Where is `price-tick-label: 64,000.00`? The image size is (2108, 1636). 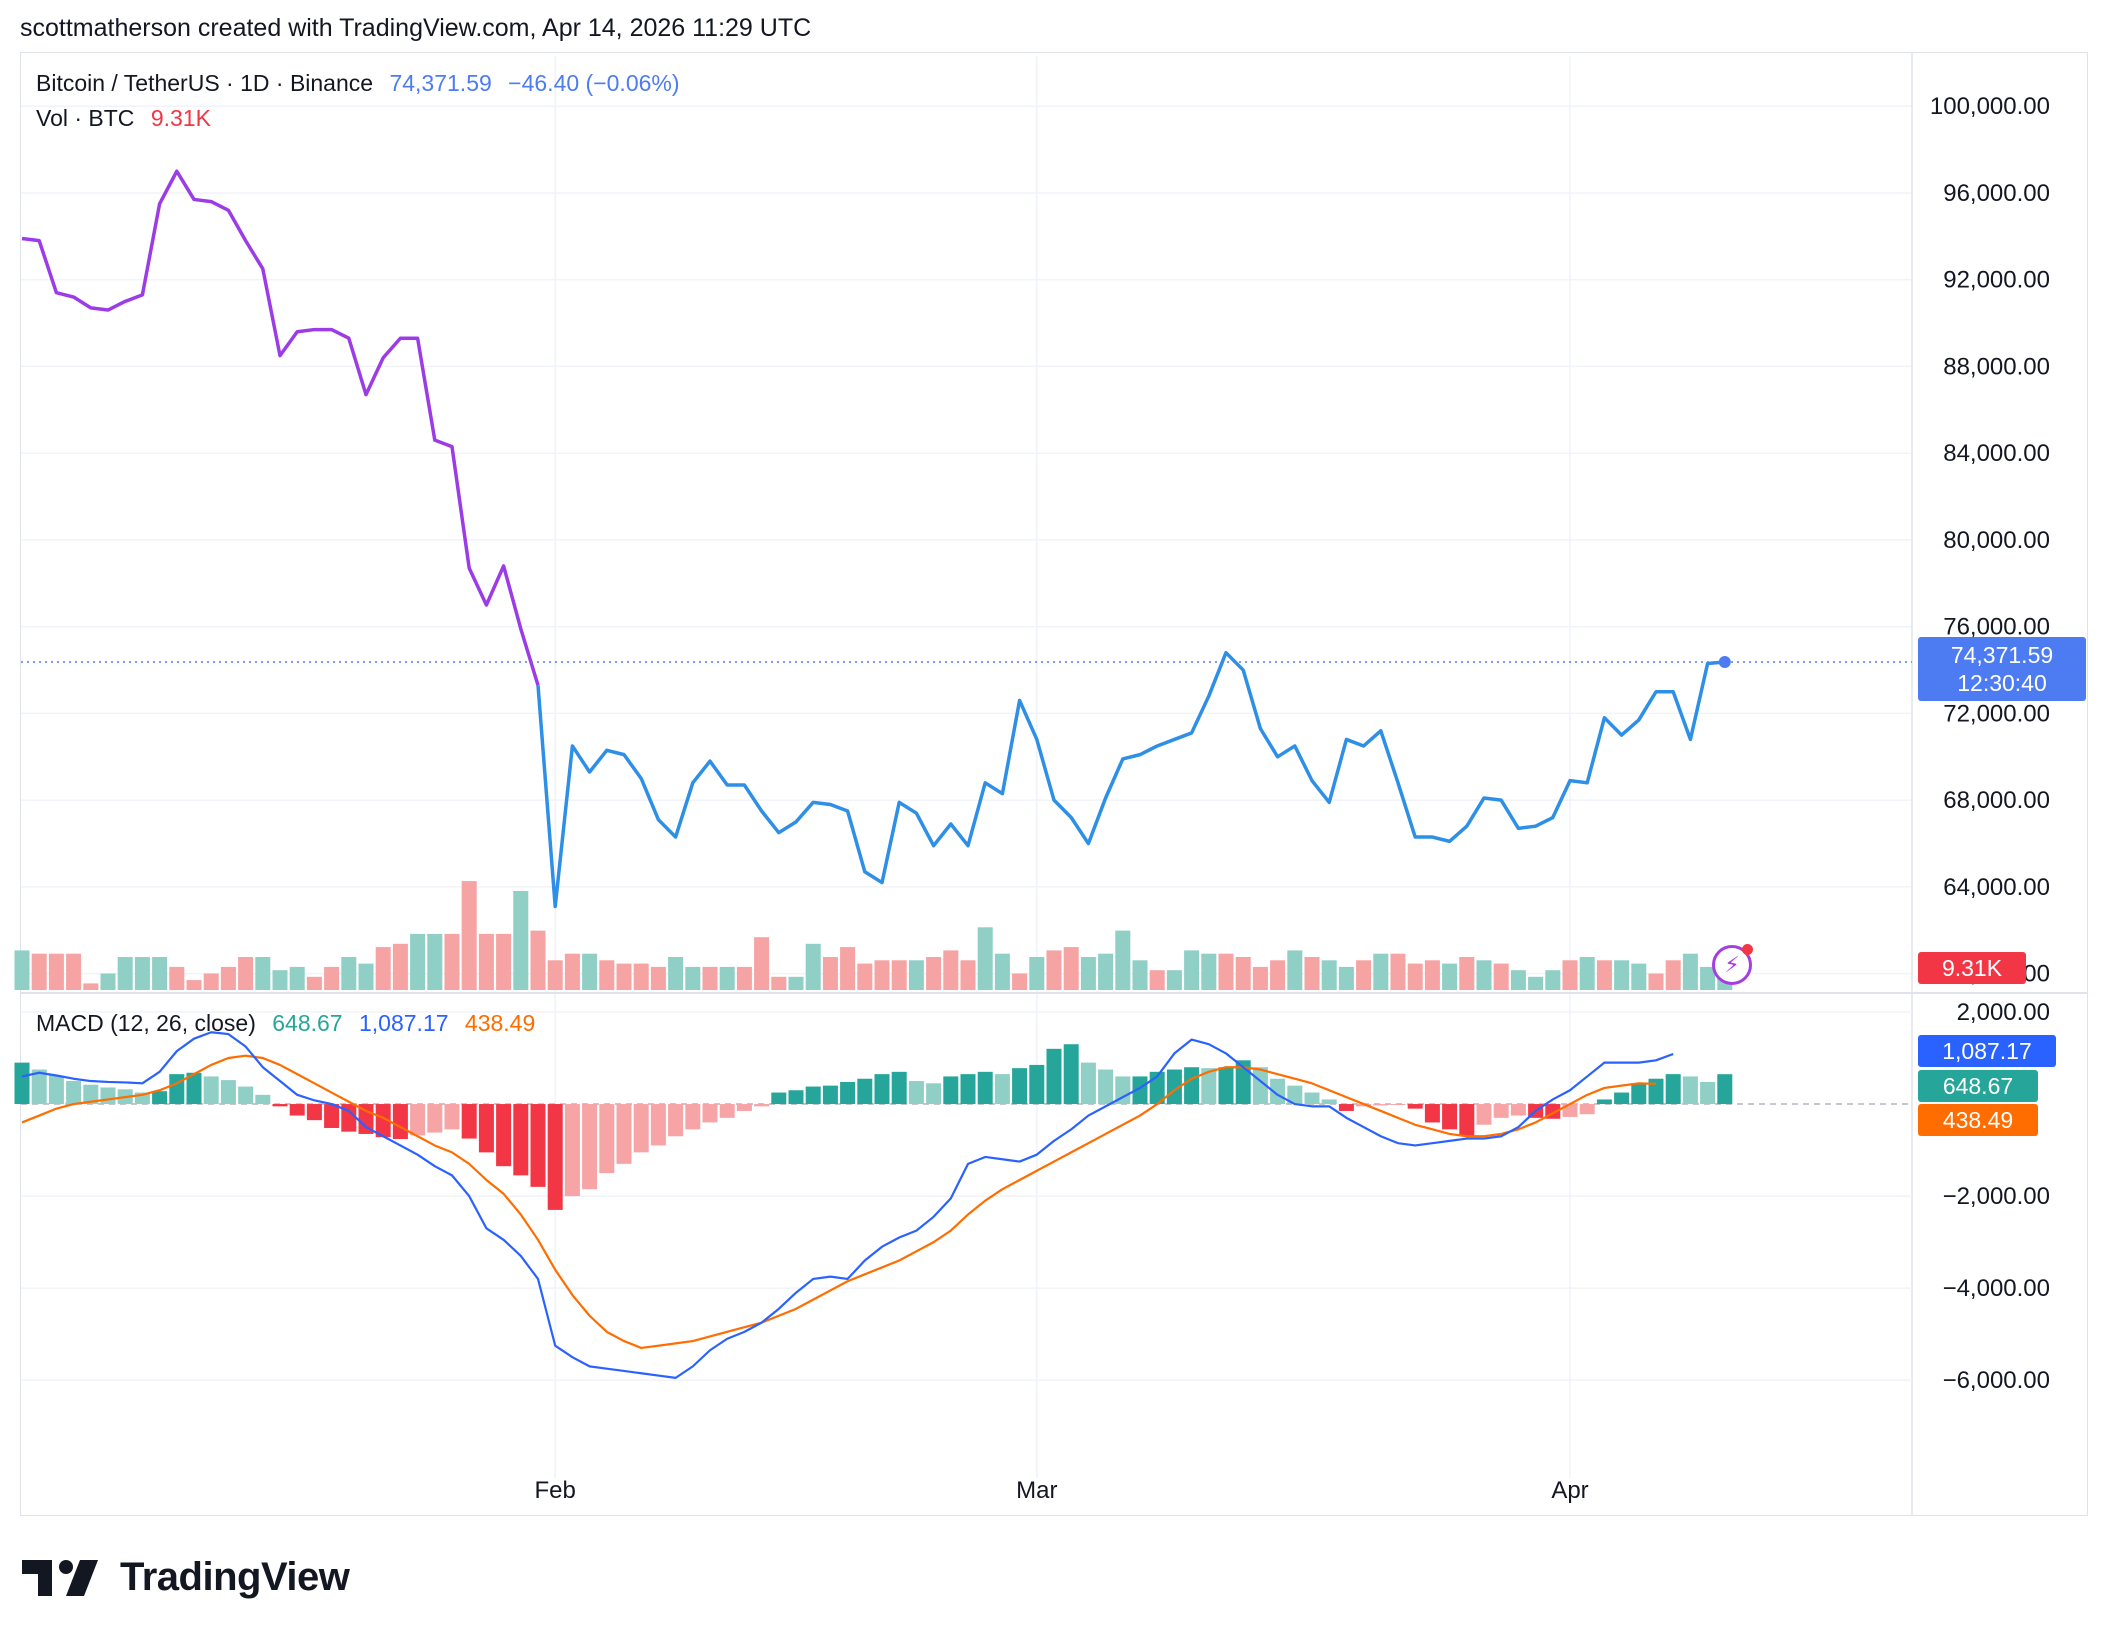
price-tick-label: 64,000.00 is located at coordinates (1996, 887).